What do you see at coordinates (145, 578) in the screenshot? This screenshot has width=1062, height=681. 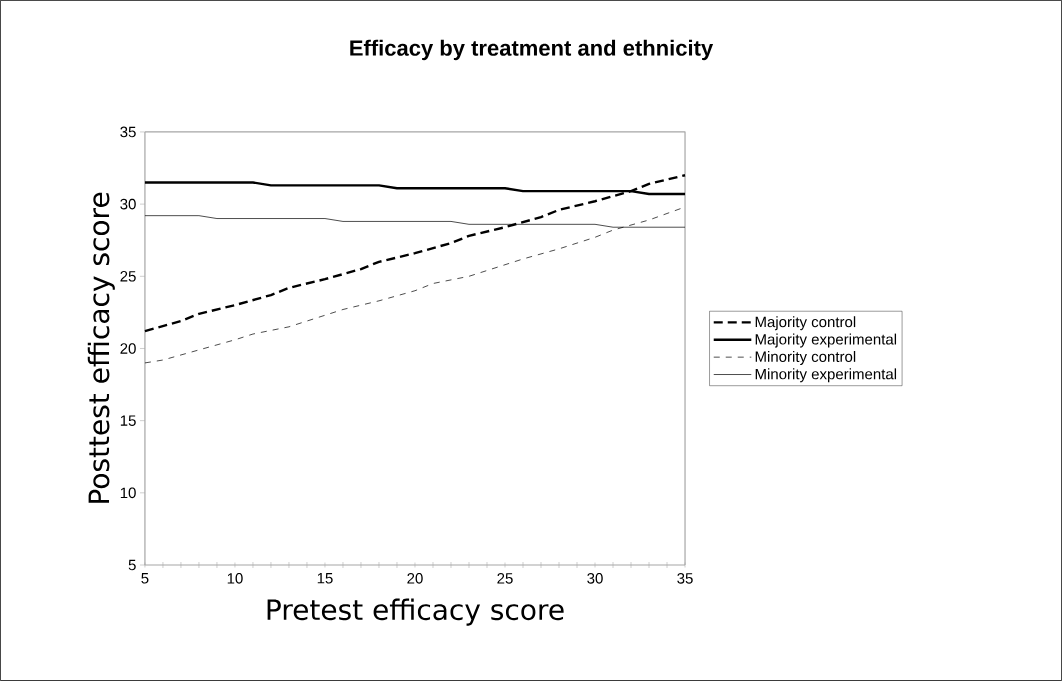 I see `x-tick-label: 5` at bounding box center [145, 578].